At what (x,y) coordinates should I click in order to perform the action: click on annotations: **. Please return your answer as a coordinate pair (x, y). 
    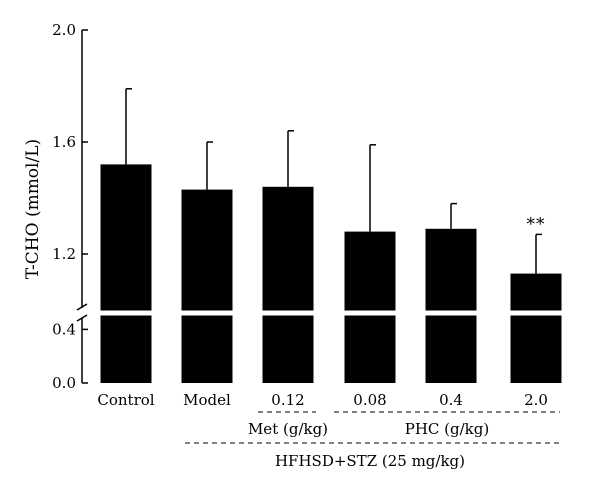
    Looking at the image, I should click on (536, 224).